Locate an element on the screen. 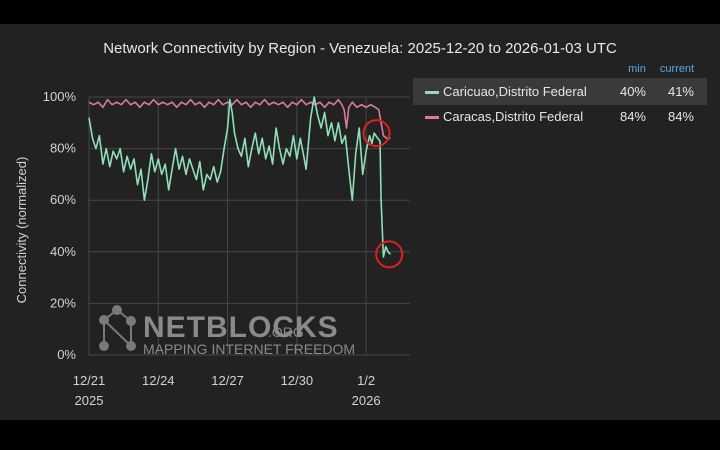  legend-series-name: Caricuao,Distrito Federal is located at coordinates (515, 91).